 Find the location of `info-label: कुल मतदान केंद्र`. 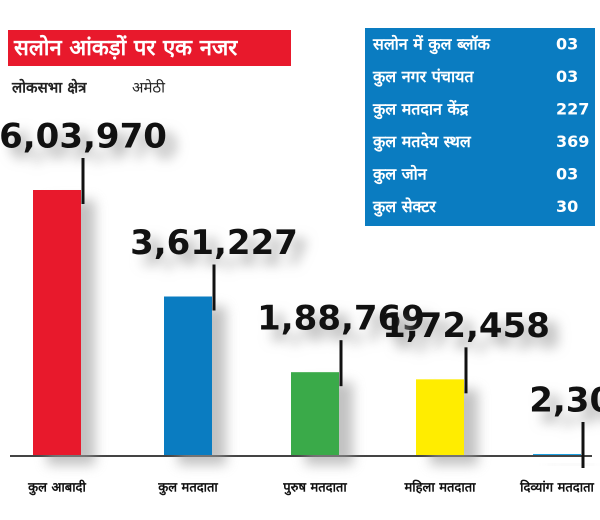

info-label: कुल मतदान केंद्र is located at coordinates (420, 110).